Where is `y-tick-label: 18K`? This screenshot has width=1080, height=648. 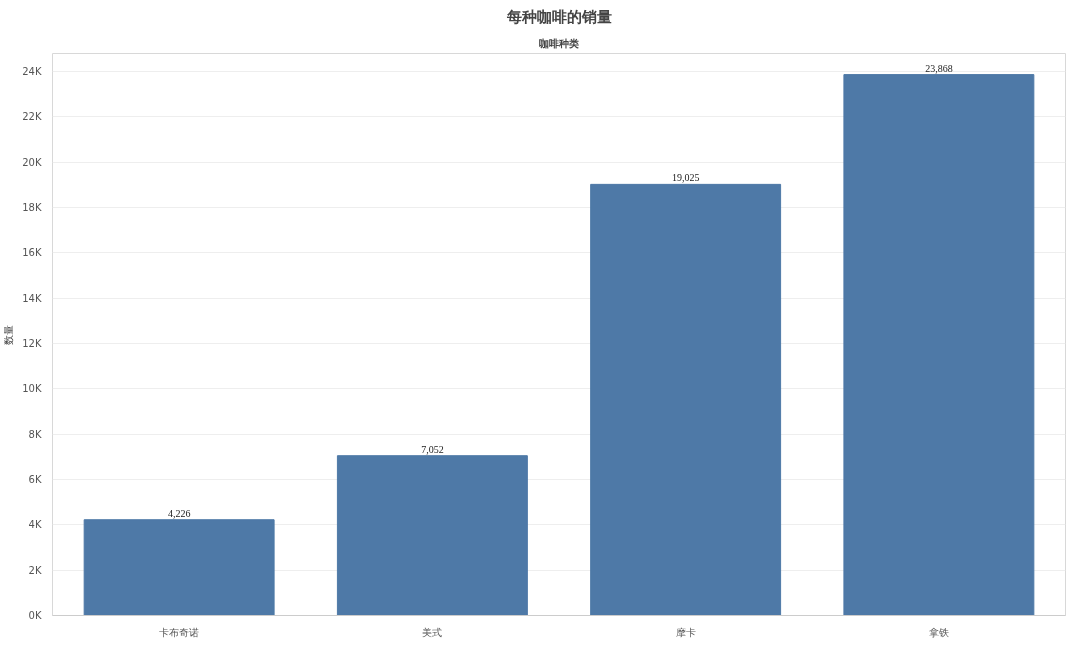 y-tick-label: 18K is located at coordinates (32, 208).